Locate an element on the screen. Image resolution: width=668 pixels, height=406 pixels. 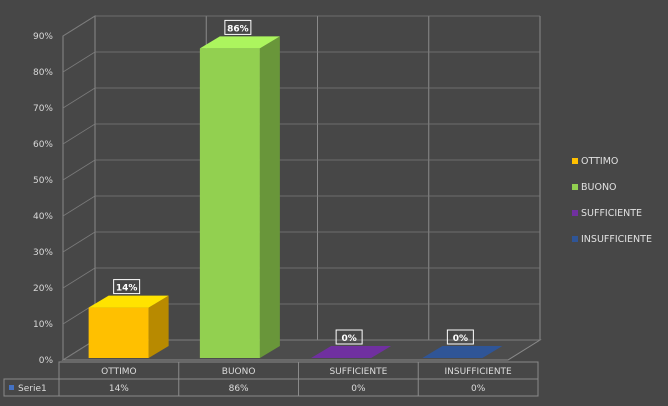
y-tick-label: 80% is located at coordinates (43, 73).